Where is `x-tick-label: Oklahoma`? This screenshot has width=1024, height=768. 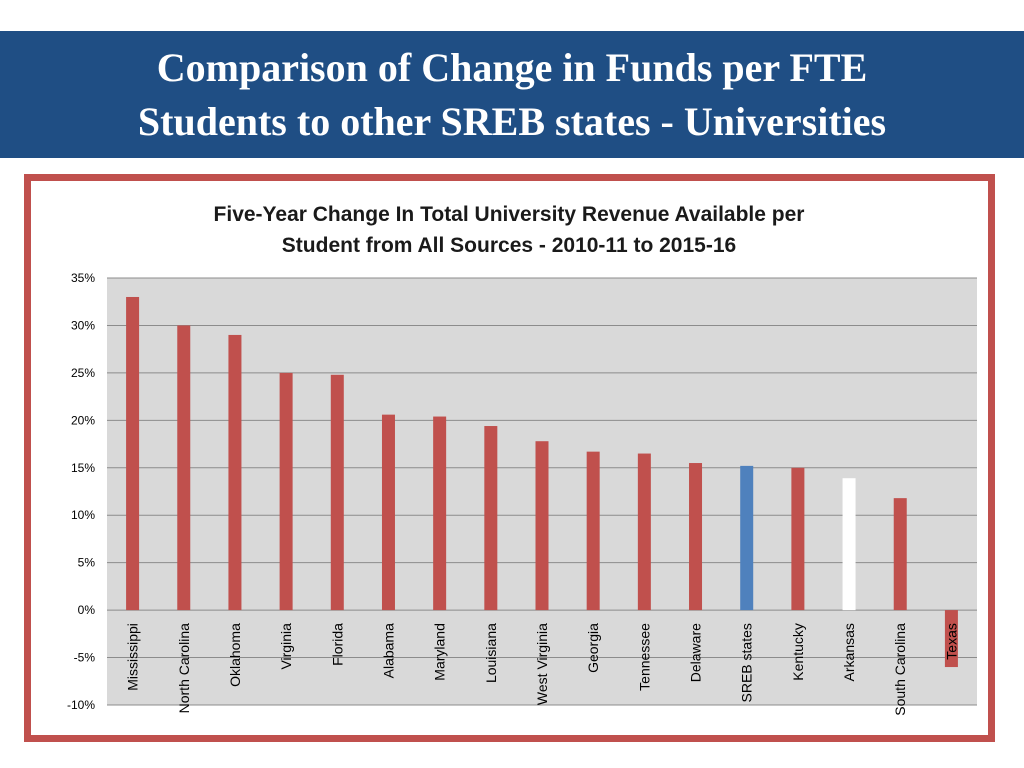
x-tick-label: Oklahoma is located at coordinates (235, 655).